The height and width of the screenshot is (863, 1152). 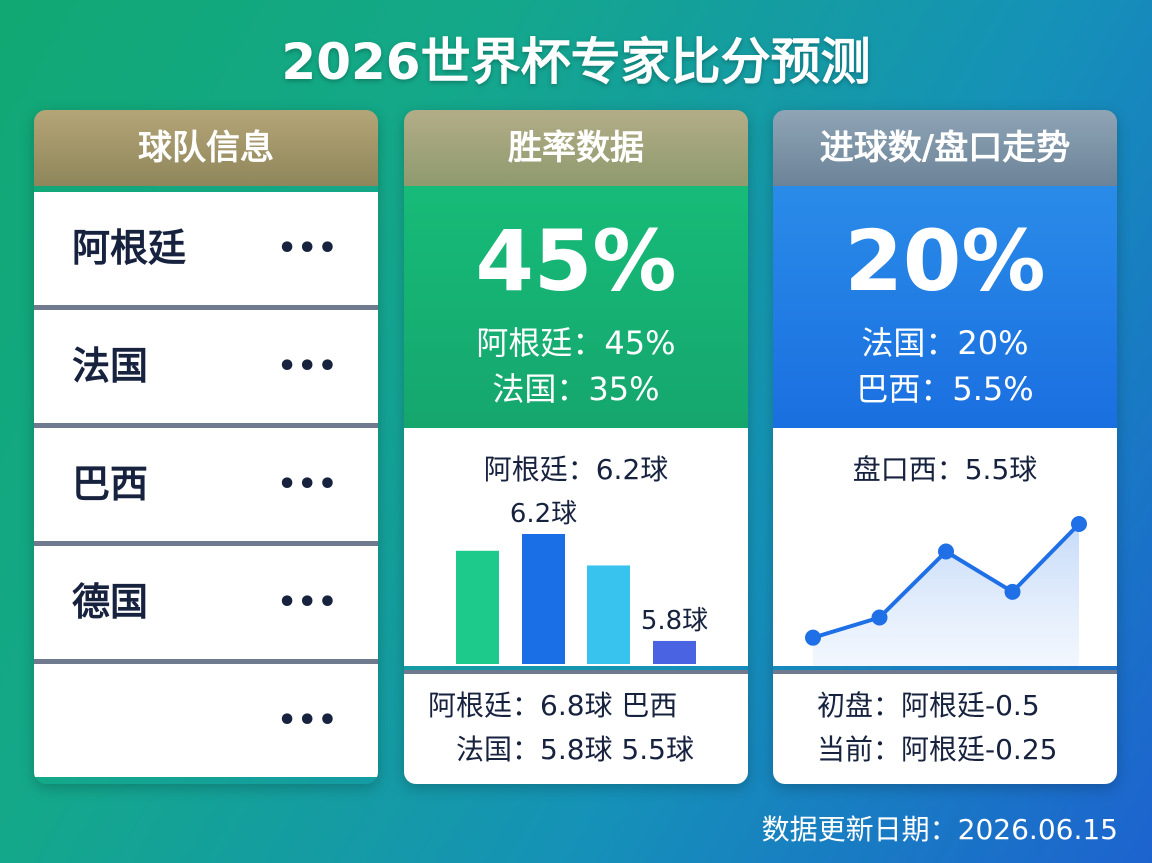 What do you see at coordinates (206, 720) in the screenshot?
I see `team-row-empty: •••` at bounding box center [206, 720].